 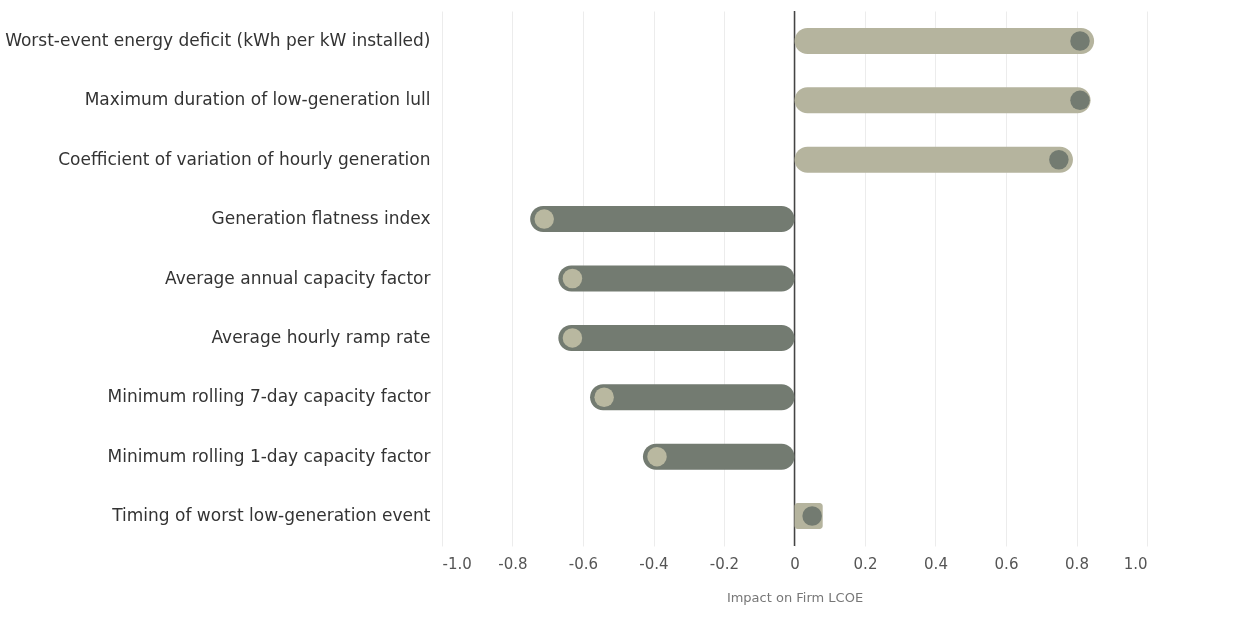 I want to click on y-tick-label: Coefficient of variation of hourly generation, so click(x=244, y=158).